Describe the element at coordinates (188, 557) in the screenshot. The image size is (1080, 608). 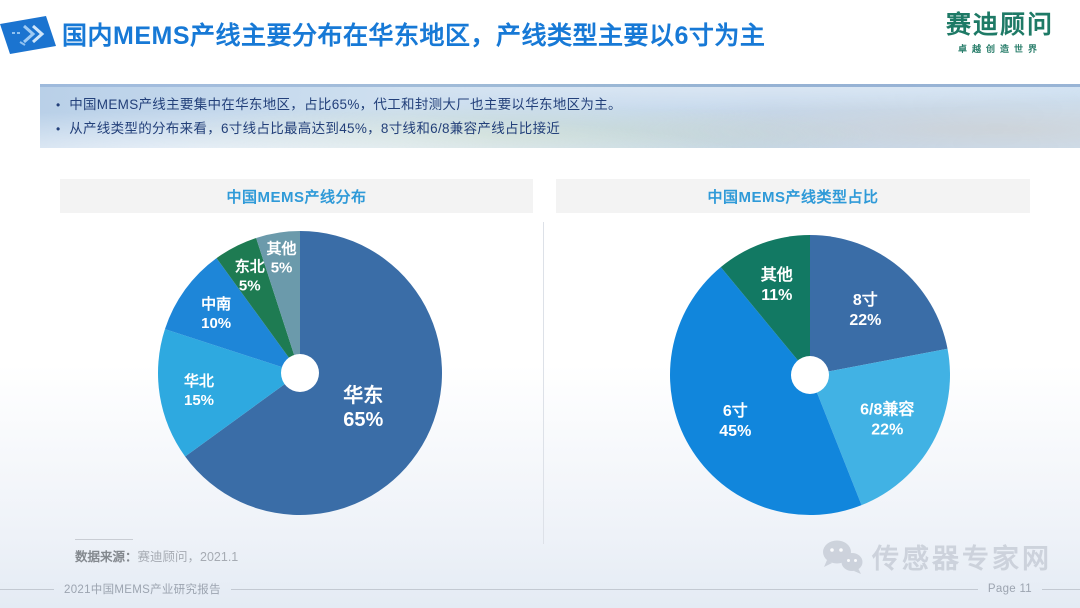
I see `data-source-value: 赛迪顾问，2021.1` at that location.